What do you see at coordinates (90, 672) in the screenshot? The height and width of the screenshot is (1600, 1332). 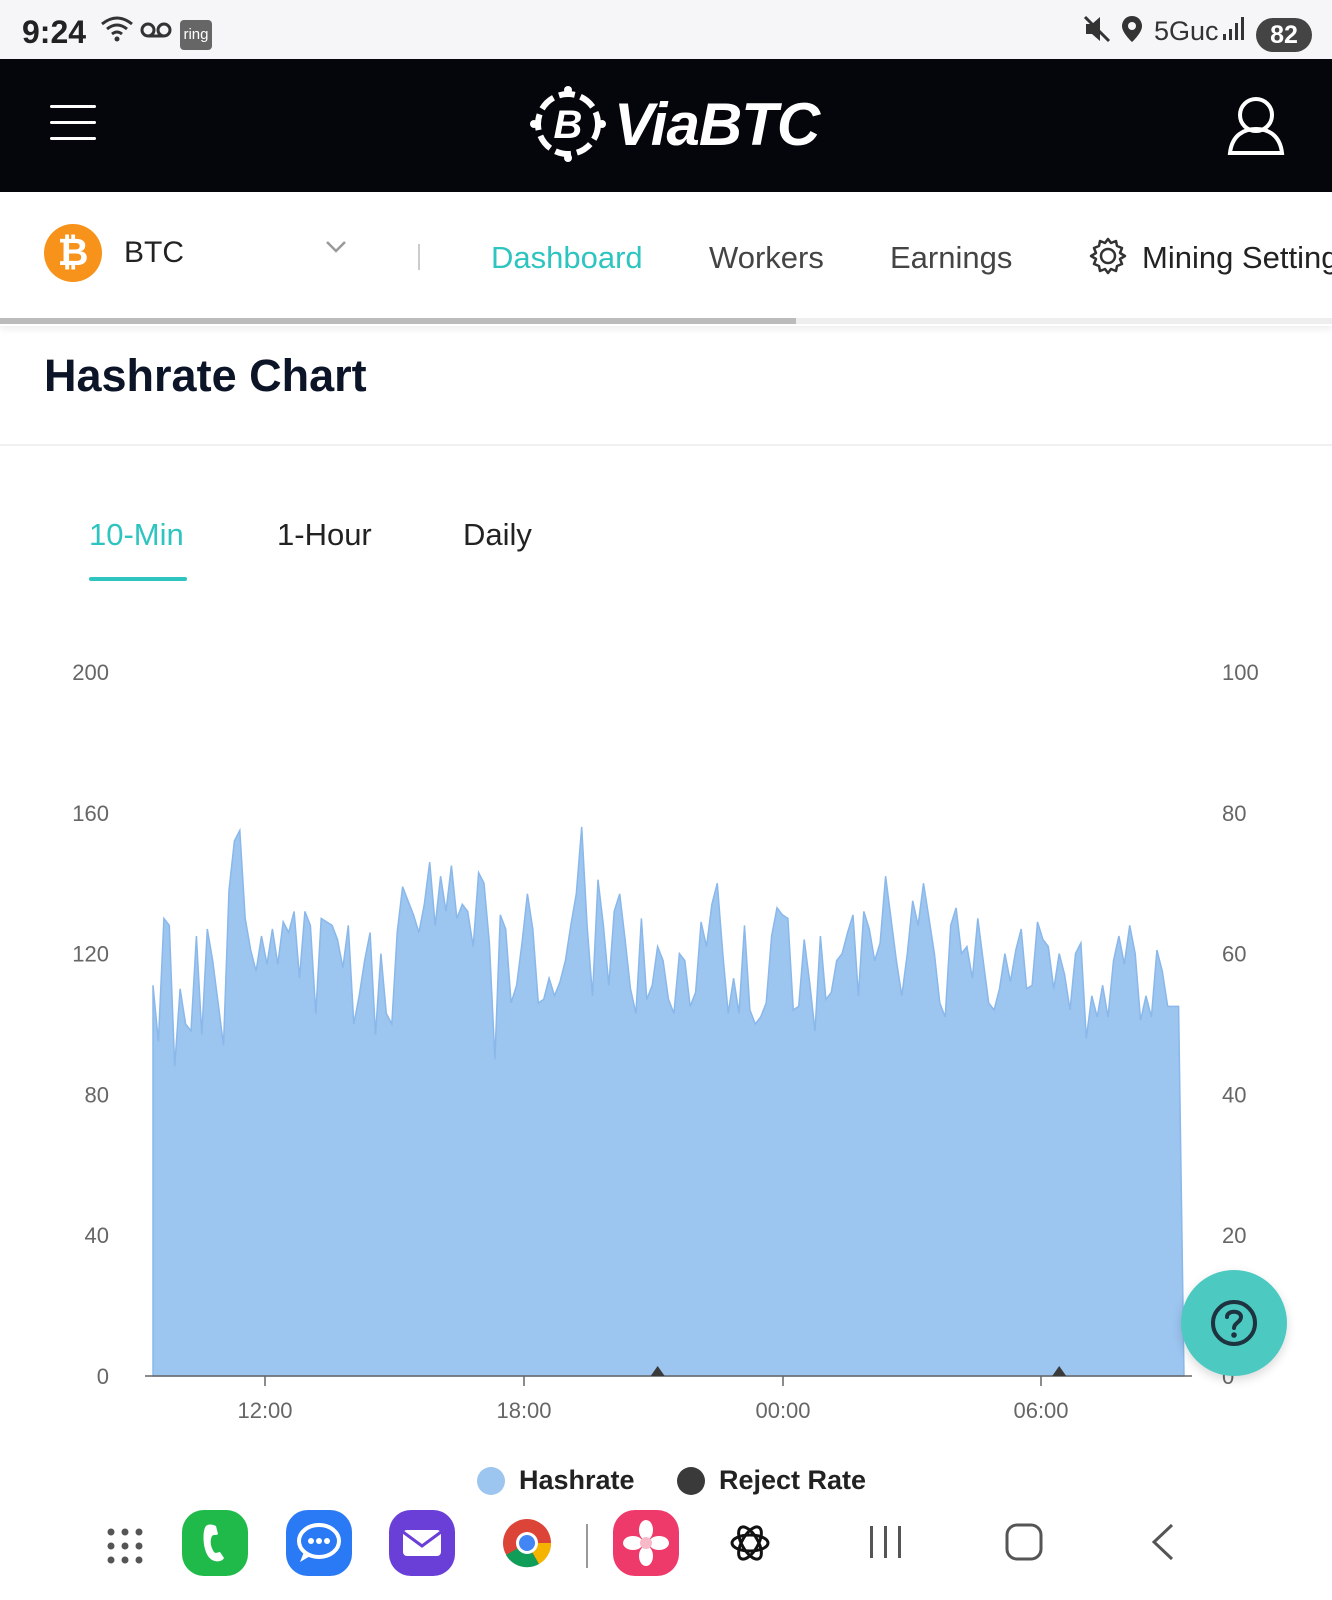 I see `y-left-tick-label: 200` at bounding box center [90, 672].